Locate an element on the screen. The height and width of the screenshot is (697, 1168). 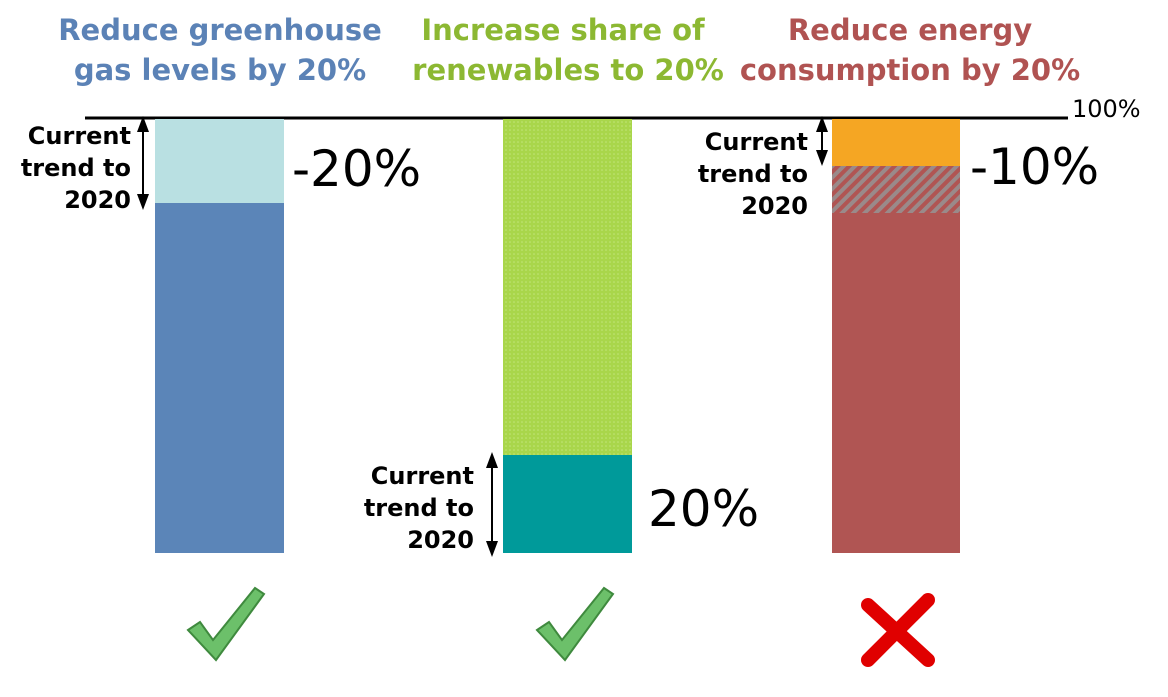
change-label: 20% is located at coordinates (703, 509).